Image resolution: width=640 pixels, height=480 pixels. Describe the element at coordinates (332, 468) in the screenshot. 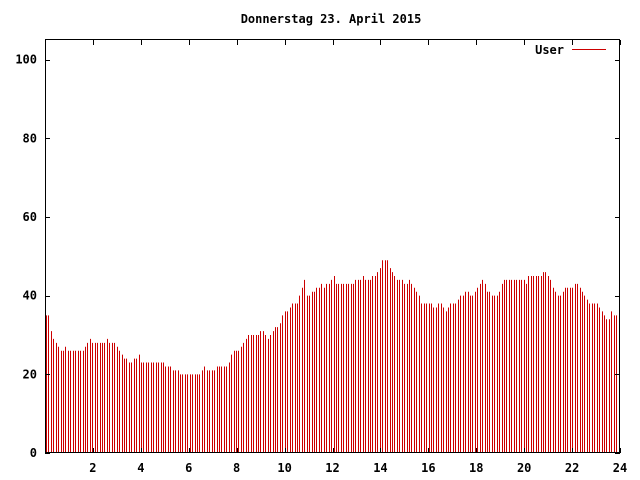

I see `x-tick-label: 12` at that location.